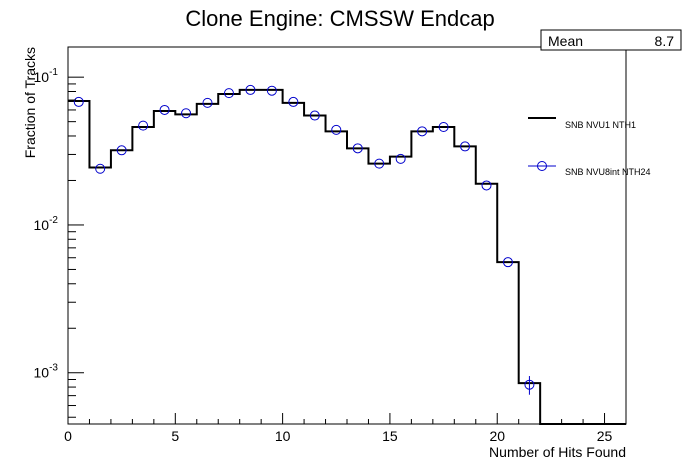 The width and height of the screenshot is (696, 472). Describe the element at coordinates (611, 40) in the screenshot. I see `stats-box: Mean 8.7` at that location.